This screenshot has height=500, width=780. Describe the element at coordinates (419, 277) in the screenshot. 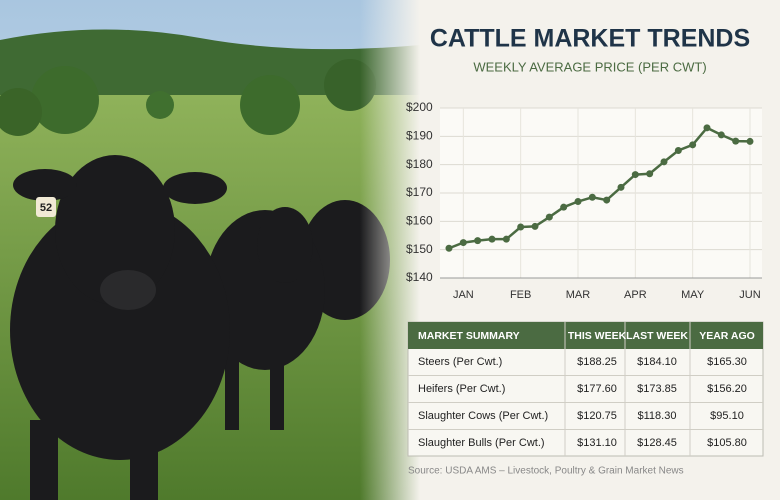

I see `y-tick-label: $140` at that location.